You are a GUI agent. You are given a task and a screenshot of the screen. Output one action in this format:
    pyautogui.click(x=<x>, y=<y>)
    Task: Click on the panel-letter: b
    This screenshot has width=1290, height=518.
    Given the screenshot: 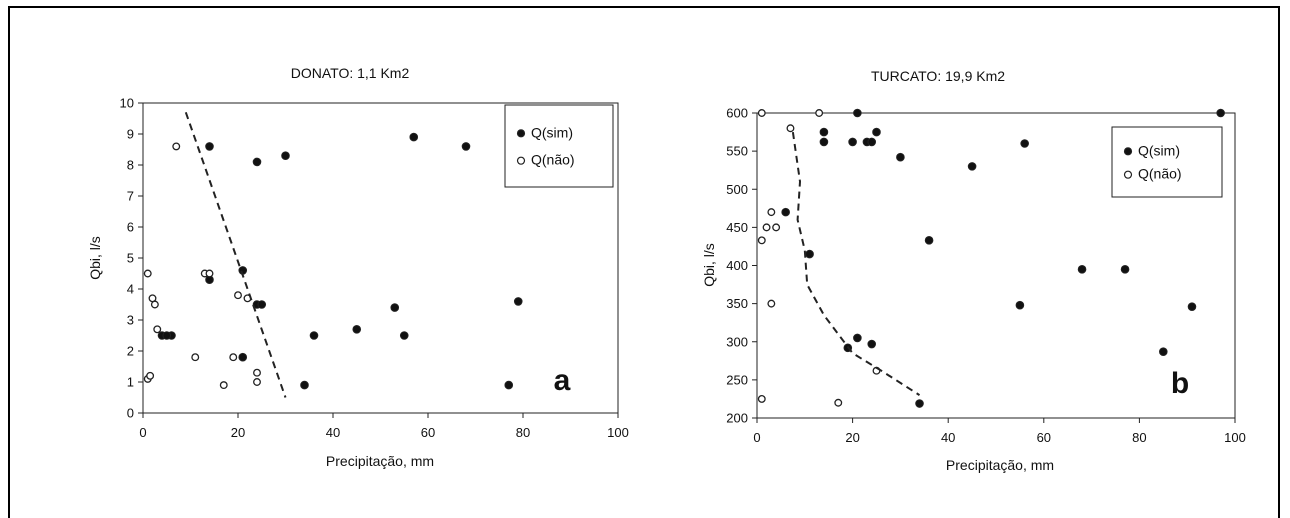 What is the action you would take?
    pyautogui.click(x=1180, y=383)
    